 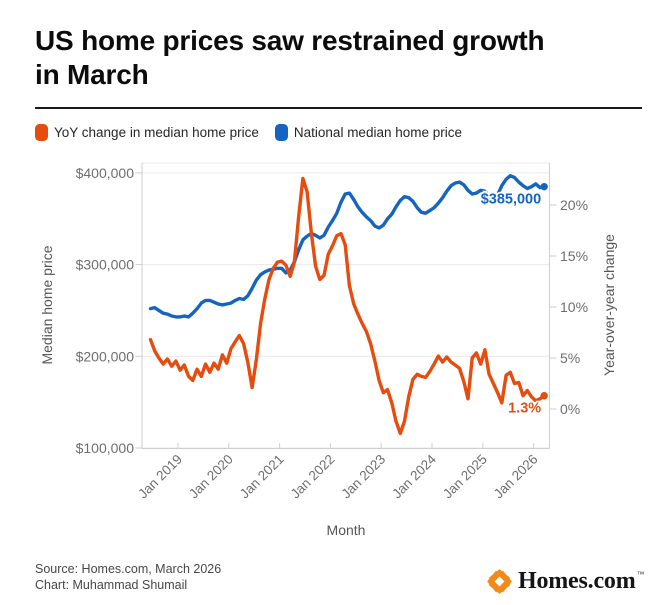 I want to click on homes-logo-wordmark: Homes.com, so click(x=577, y=581).